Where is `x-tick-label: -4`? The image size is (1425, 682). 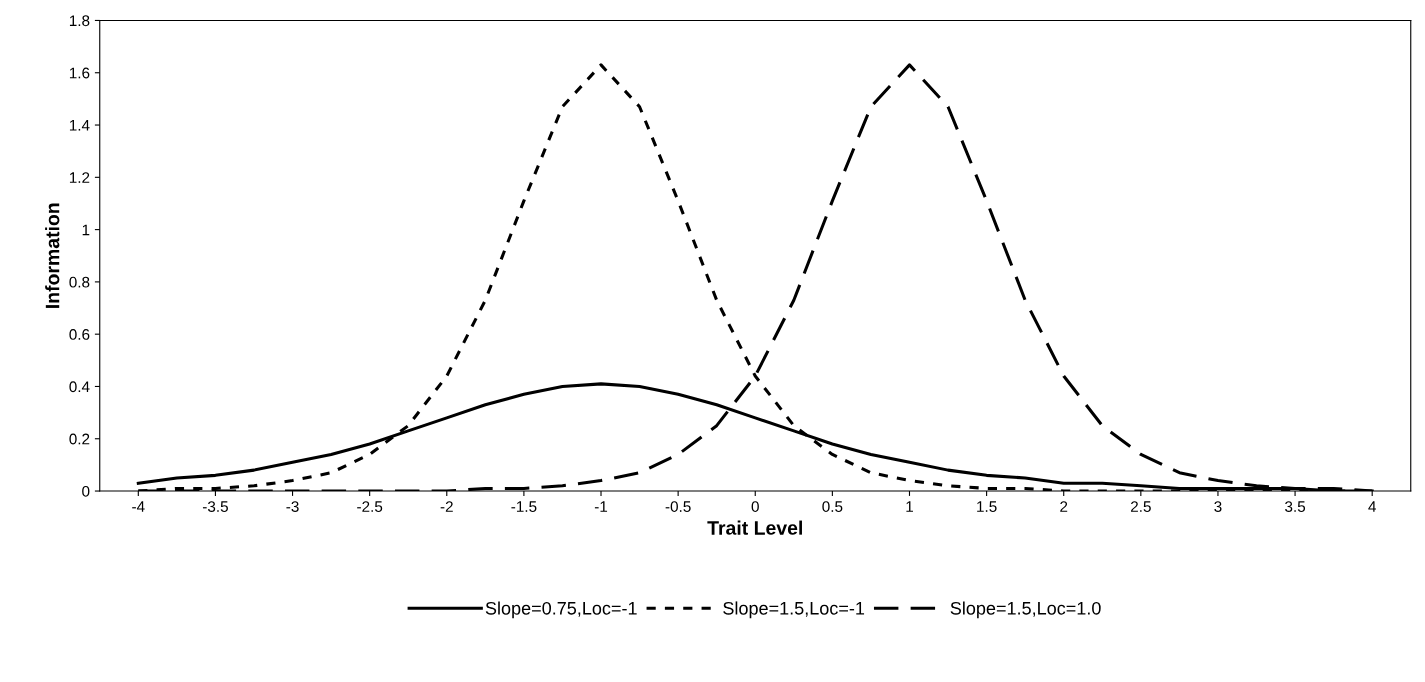
x-tick-label: -4 is located at coordinates (138, 506).